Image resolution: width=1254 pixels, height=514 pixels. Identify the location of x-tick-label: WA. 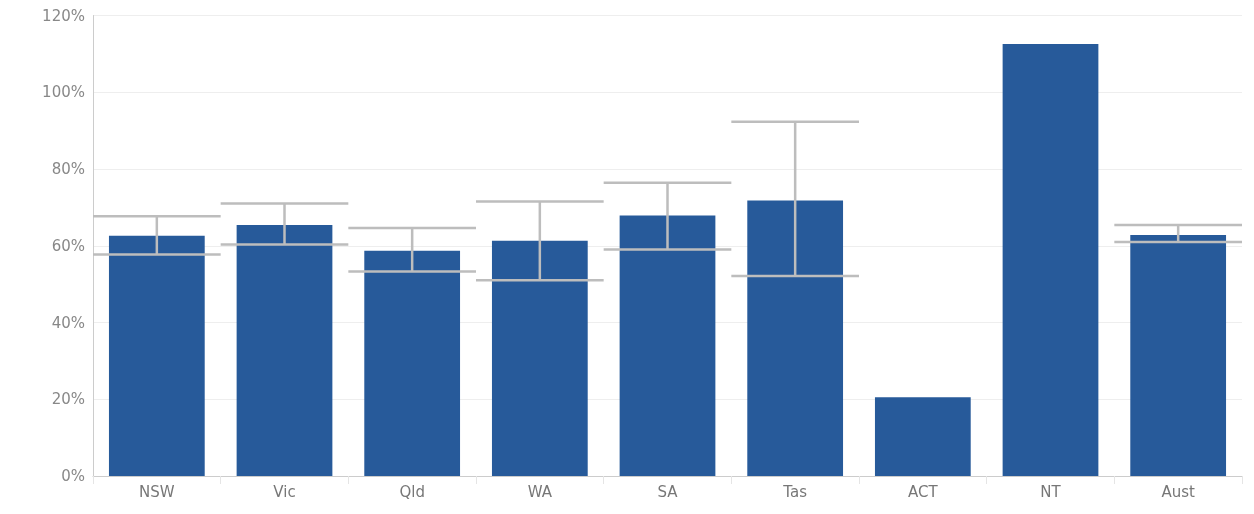
(540, 491).